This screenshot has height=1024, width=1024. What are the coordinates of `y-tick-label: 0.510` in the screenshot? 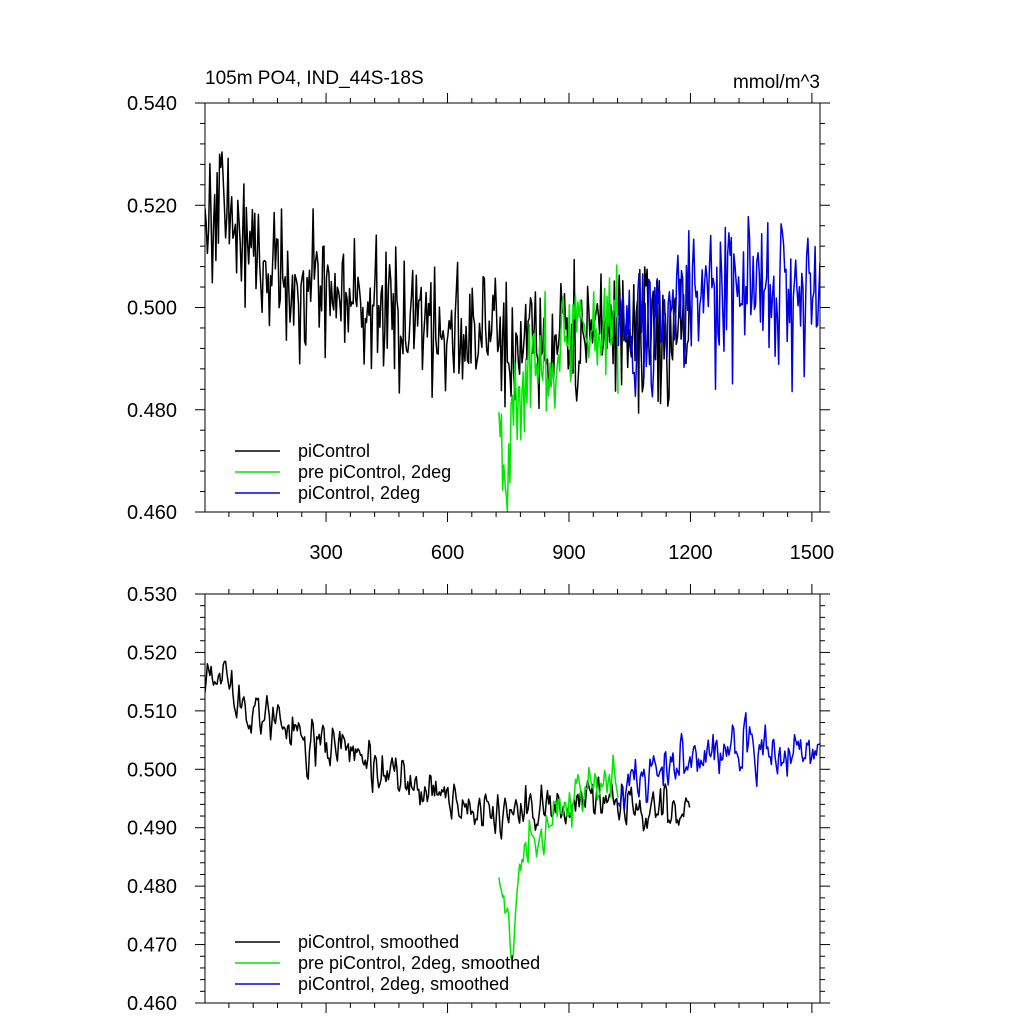 It's located at (152, 712).